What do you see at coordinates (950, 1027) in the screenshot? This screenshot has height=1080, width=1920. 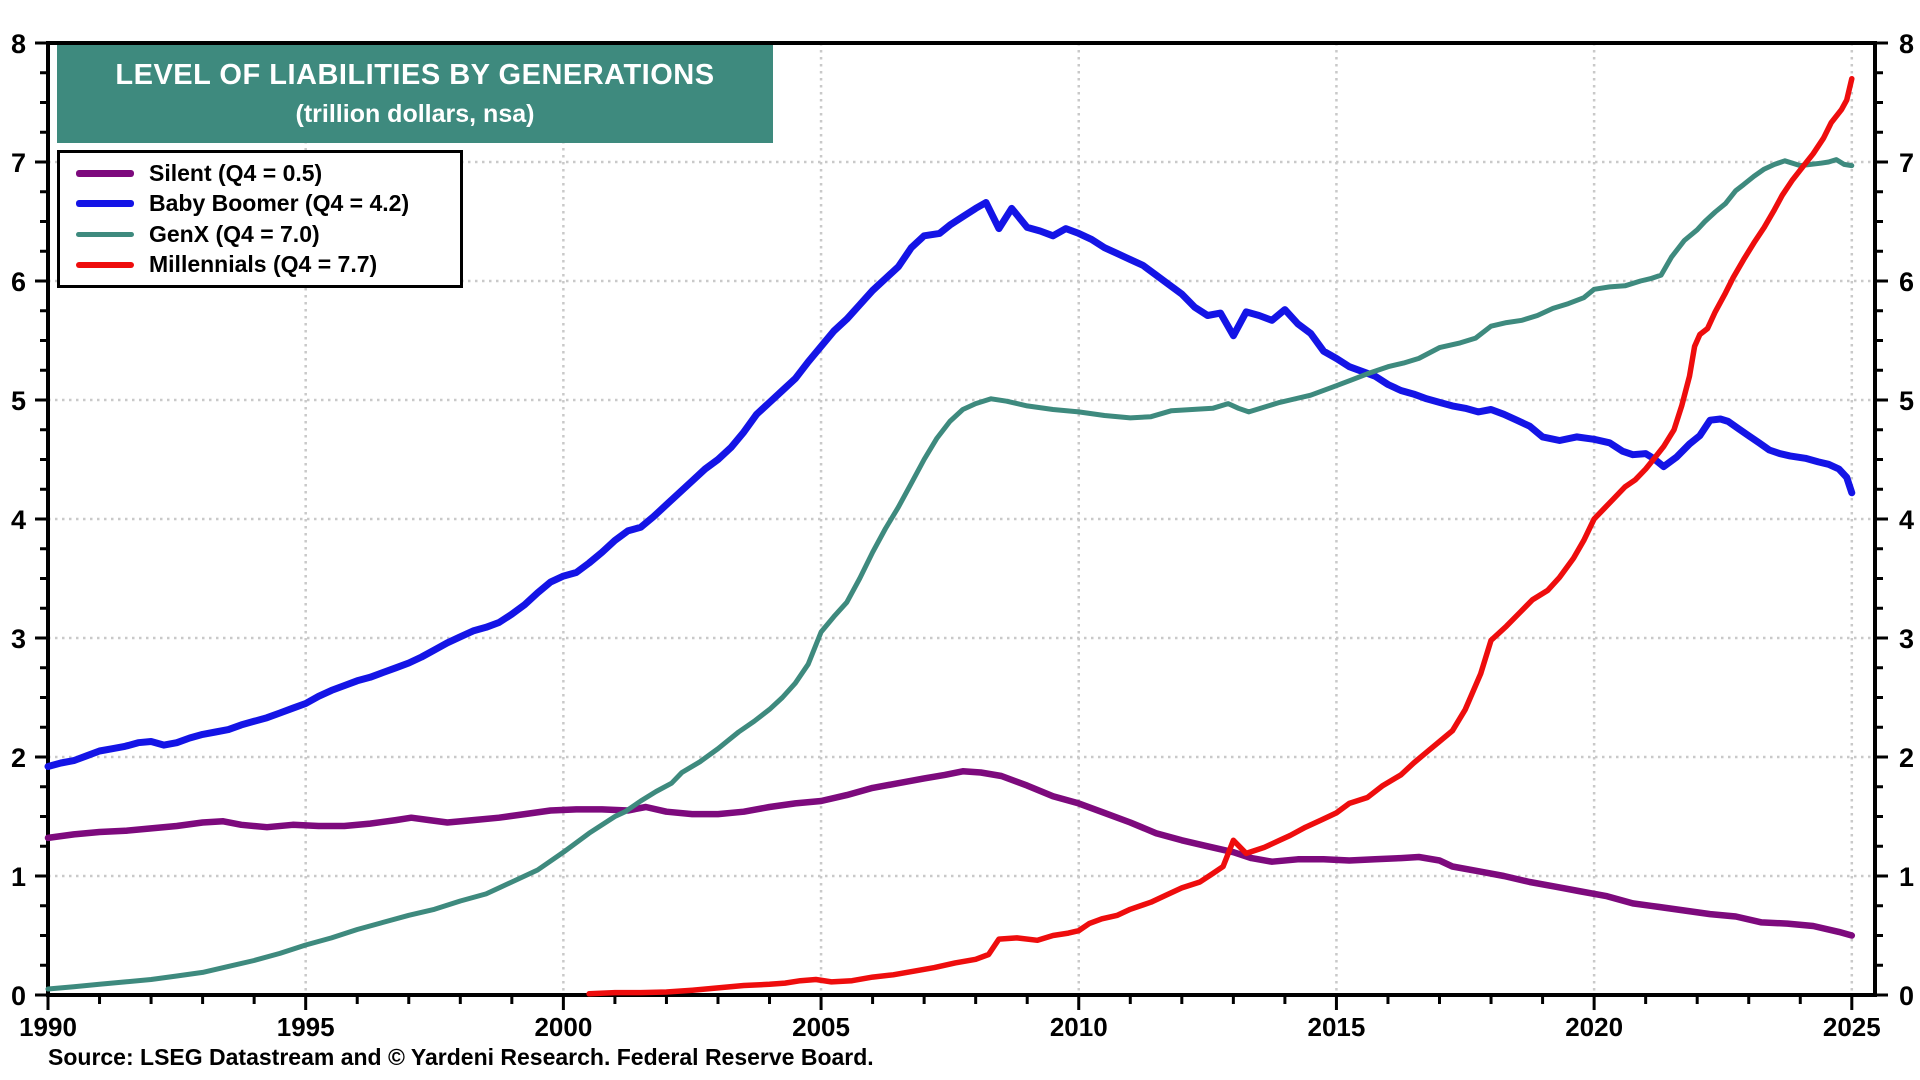 I see `x-axis-labels: 1990 1995 2000 2005 2010 2015 2020 2025` at bounding box center [950, 1027].